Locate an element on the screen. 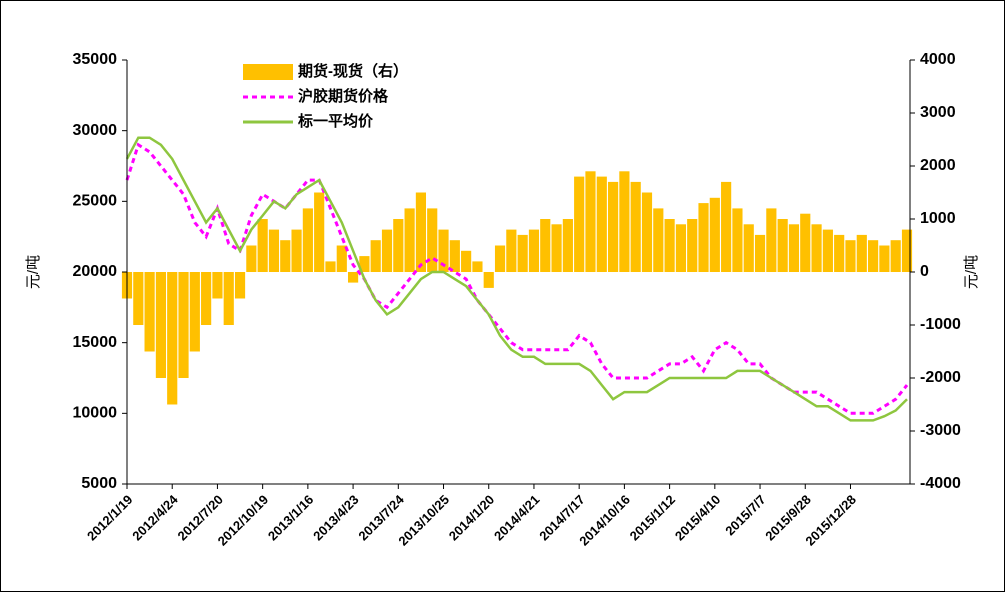  legend-label: 标一平均价 is located at coordinates (335, 121).